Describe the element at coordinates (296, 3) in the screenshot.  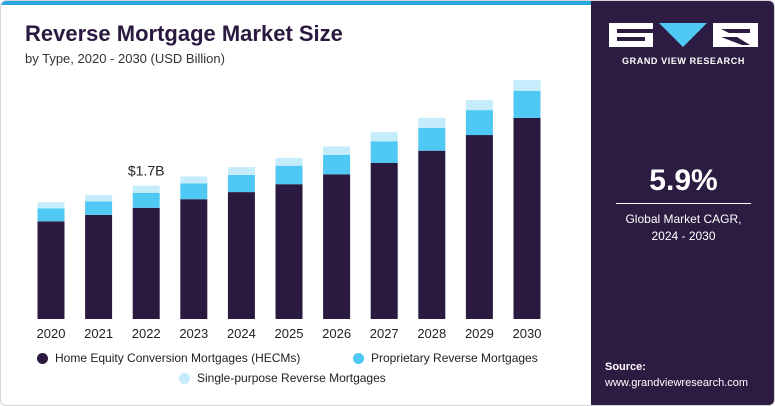
I see `accent-line` at that location.